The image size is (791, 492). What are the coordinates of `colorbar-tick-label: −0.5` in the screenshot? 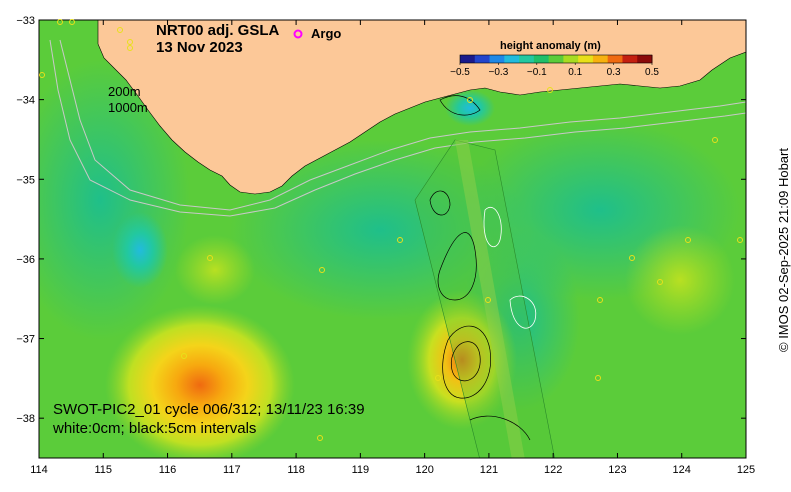 It's located at (460, 72).